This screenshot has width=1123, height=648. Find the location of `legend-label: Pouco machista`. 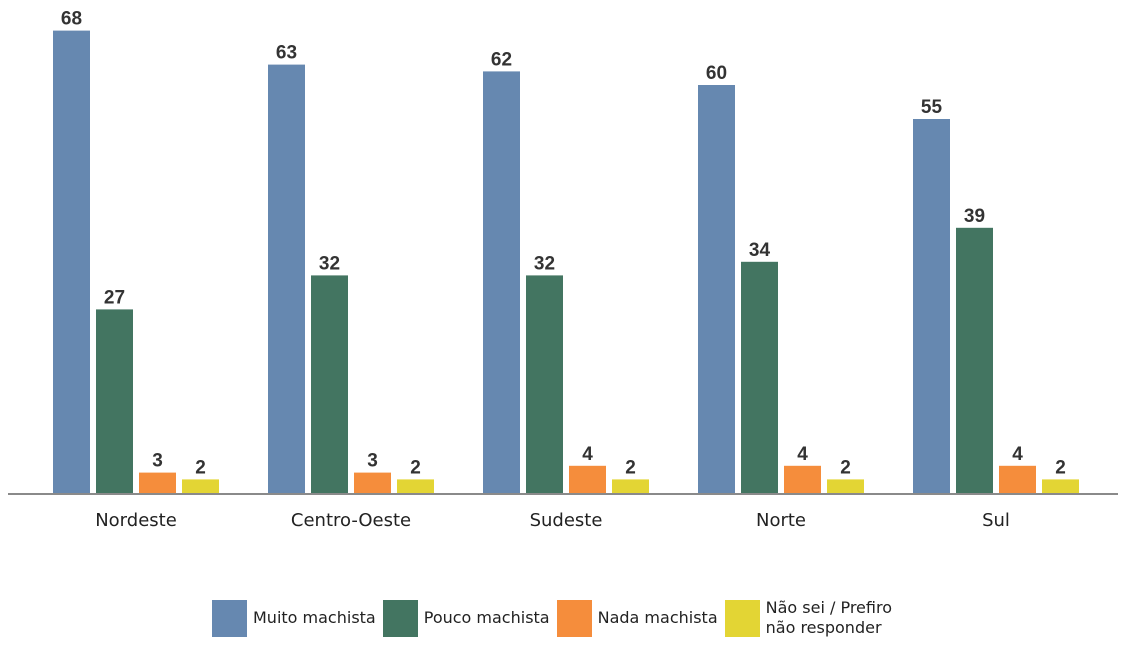

legend-label: Pouco machista is located at coordinates (486, 617).